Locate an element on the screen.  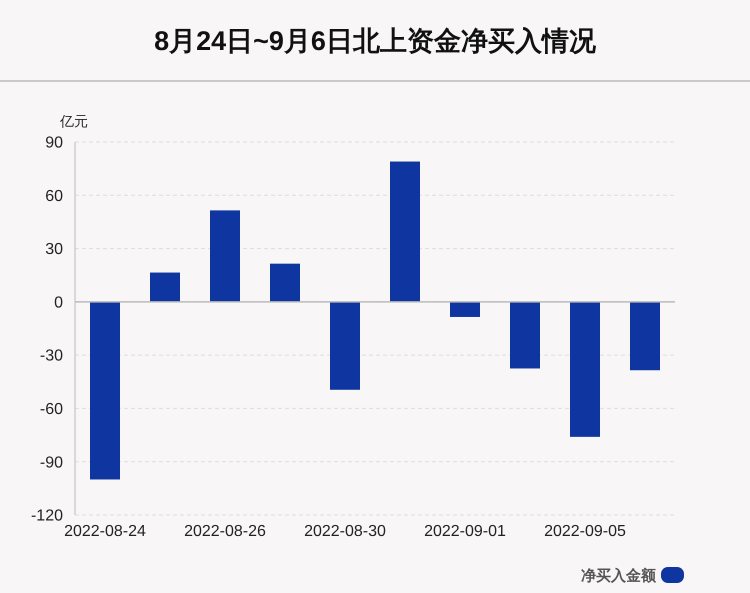
x-tick-label: 2022-09-05 is located at coordinates (585, 531).